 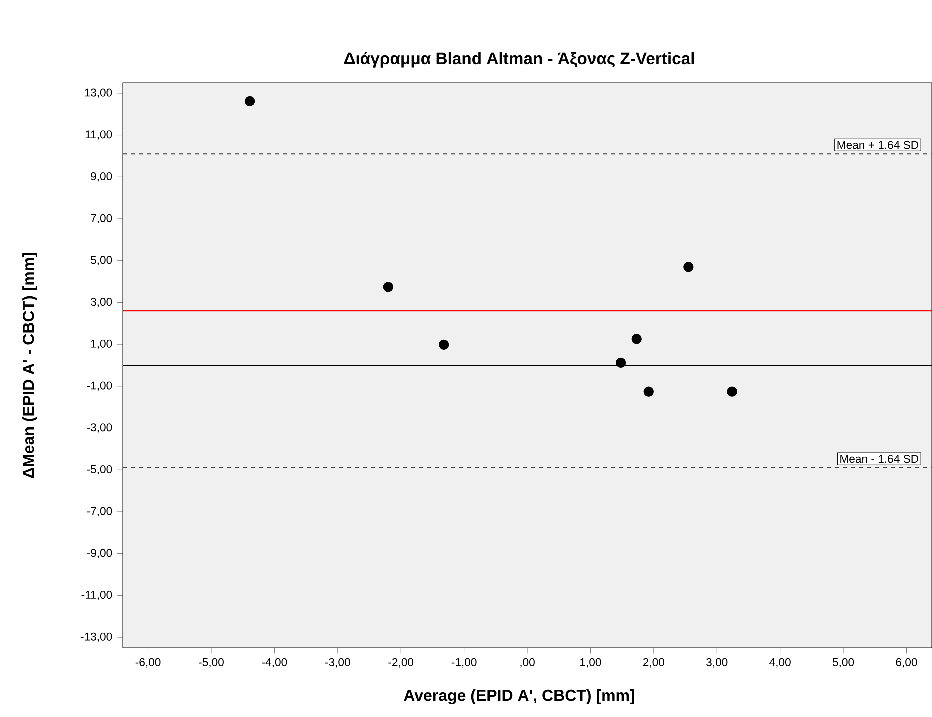 I want to click on y-tick-label: -11,00, so click(x=97, y=595).